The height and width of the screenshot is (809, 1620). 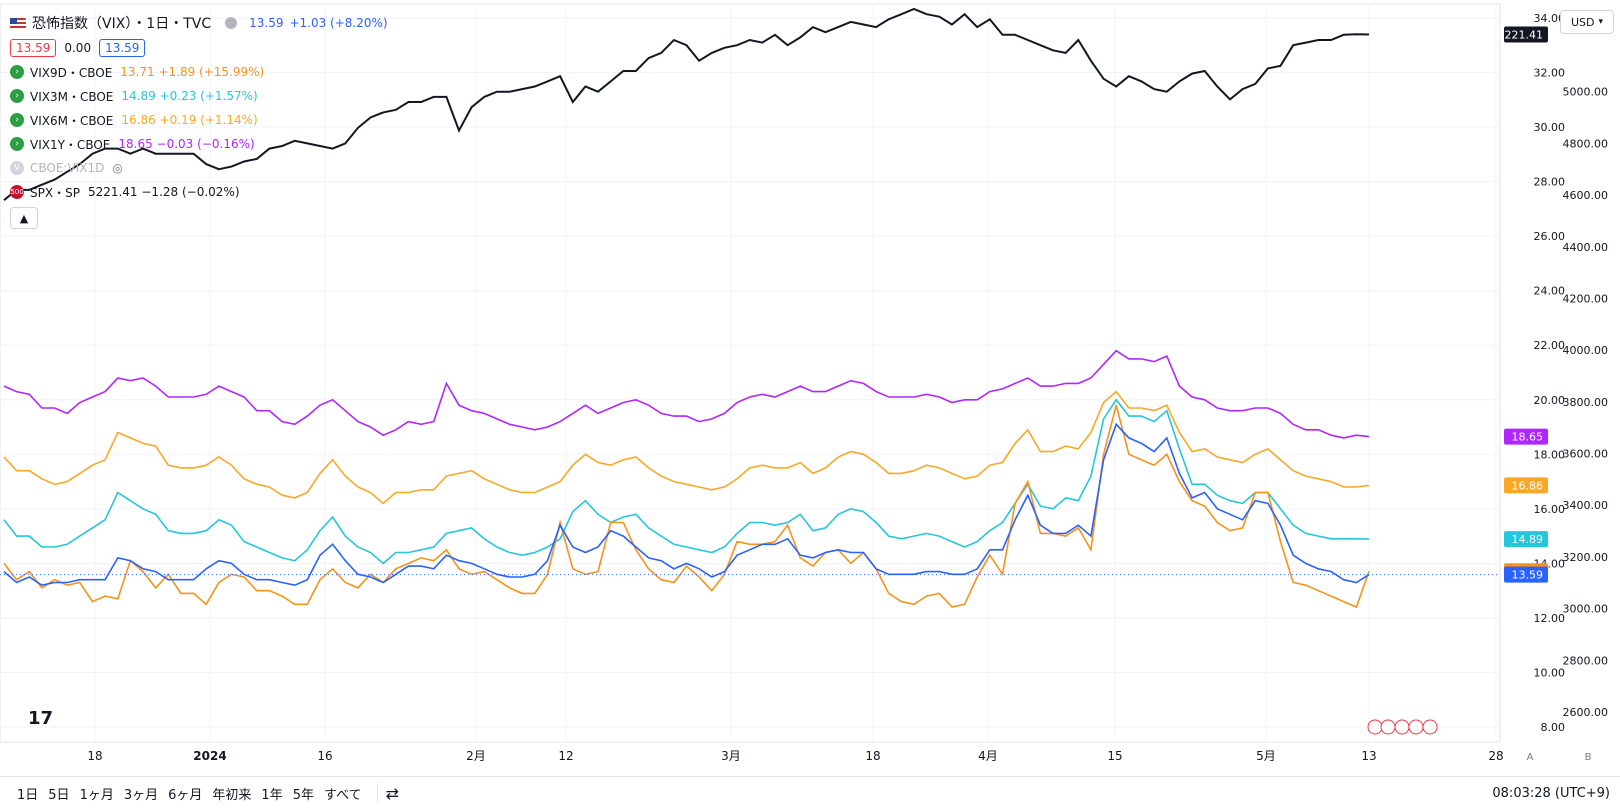 I want to click on legend-row: › VIX9D・CBOE 13.71 +1.89 (+15.99%), so click(x=199, y=72).